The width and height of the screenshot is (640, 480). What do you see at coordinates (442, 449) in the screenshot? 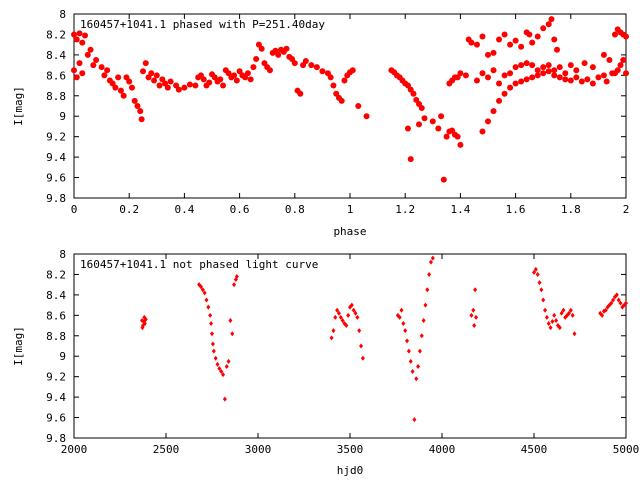
I see `x-tick-label: 4000` at bounding box center [442, 449].